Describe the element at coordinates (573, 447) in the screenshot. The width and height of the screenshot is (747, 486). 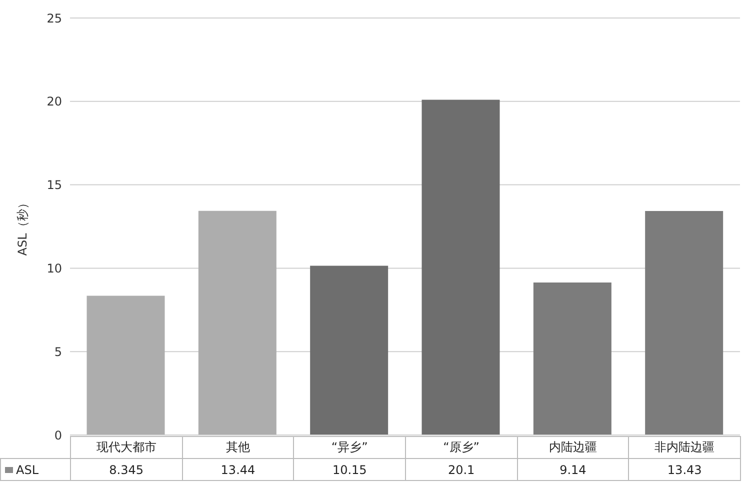
I see `x-tick-label: 内陆边疆` at that location.